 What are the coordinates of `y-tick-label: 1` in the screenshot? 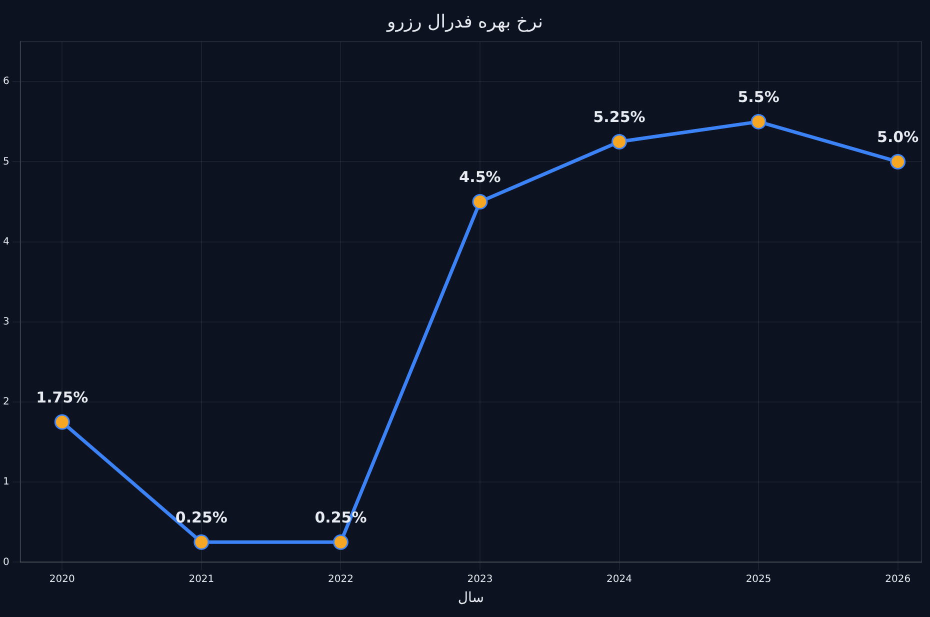 It's located at (6, 482).